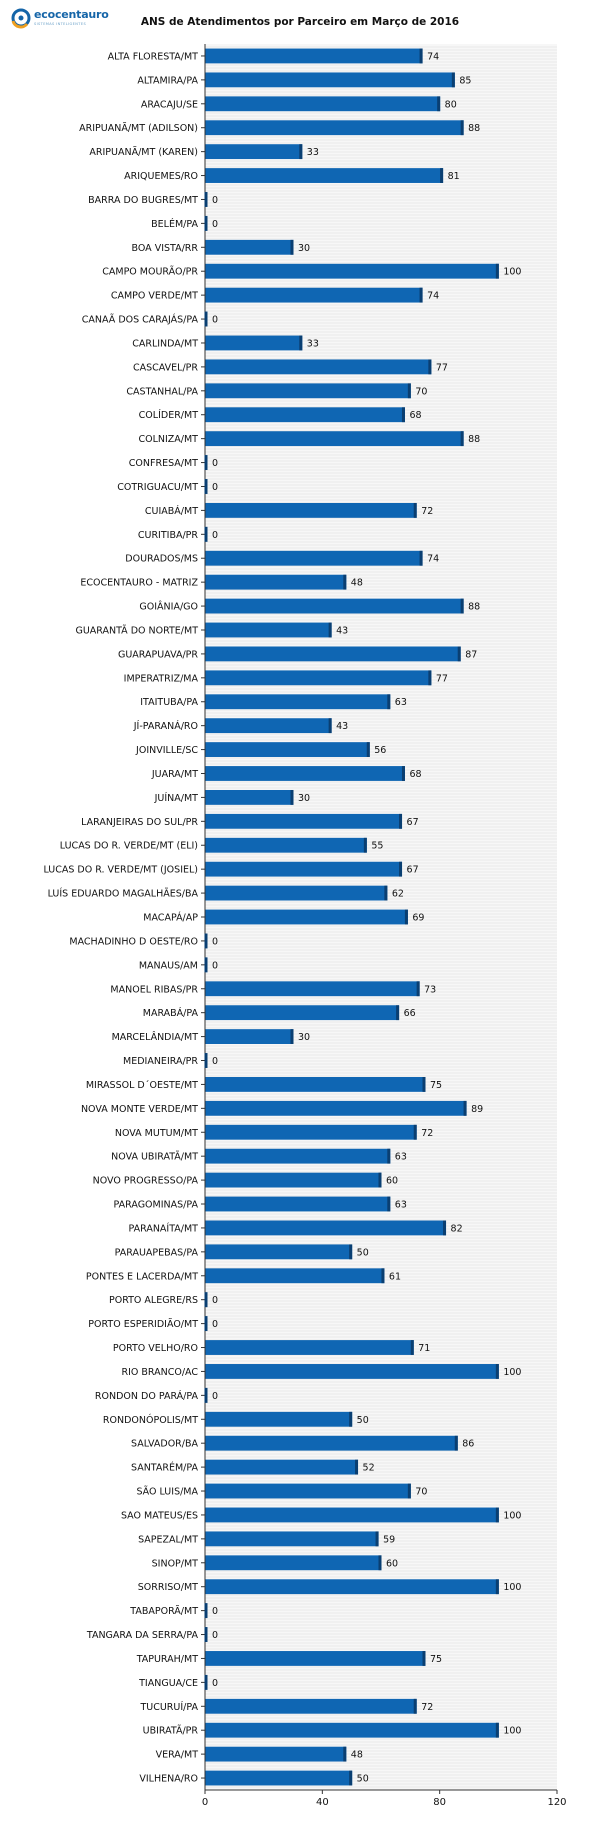 Image resolution: width=600 pixels, height=1825 pixels. Describe the element at coordinates (421, 391) in the screenshot. I see `value-label: 70` at that location.